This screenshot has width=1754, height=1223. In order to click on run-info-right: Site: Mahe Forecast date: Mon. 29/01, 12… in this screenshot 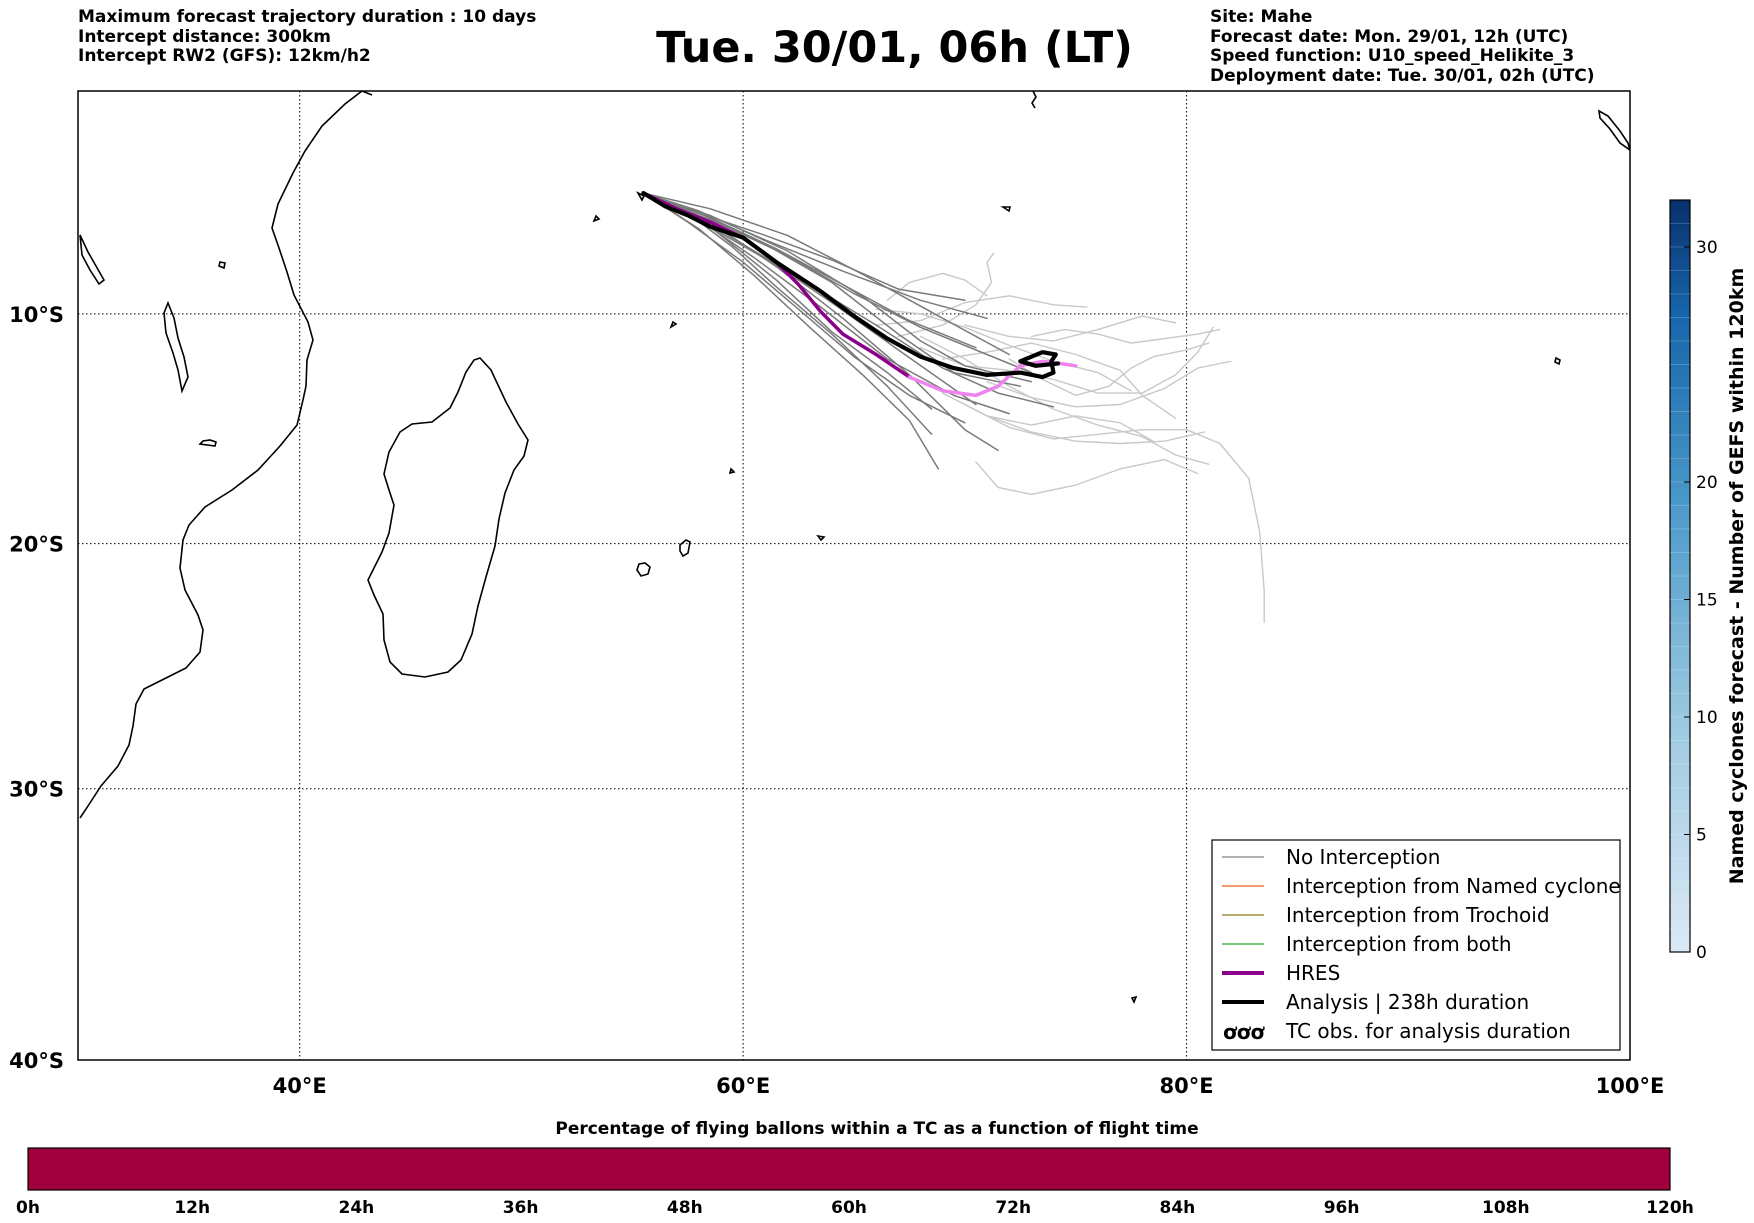, I will do `click(1402, 46)`.